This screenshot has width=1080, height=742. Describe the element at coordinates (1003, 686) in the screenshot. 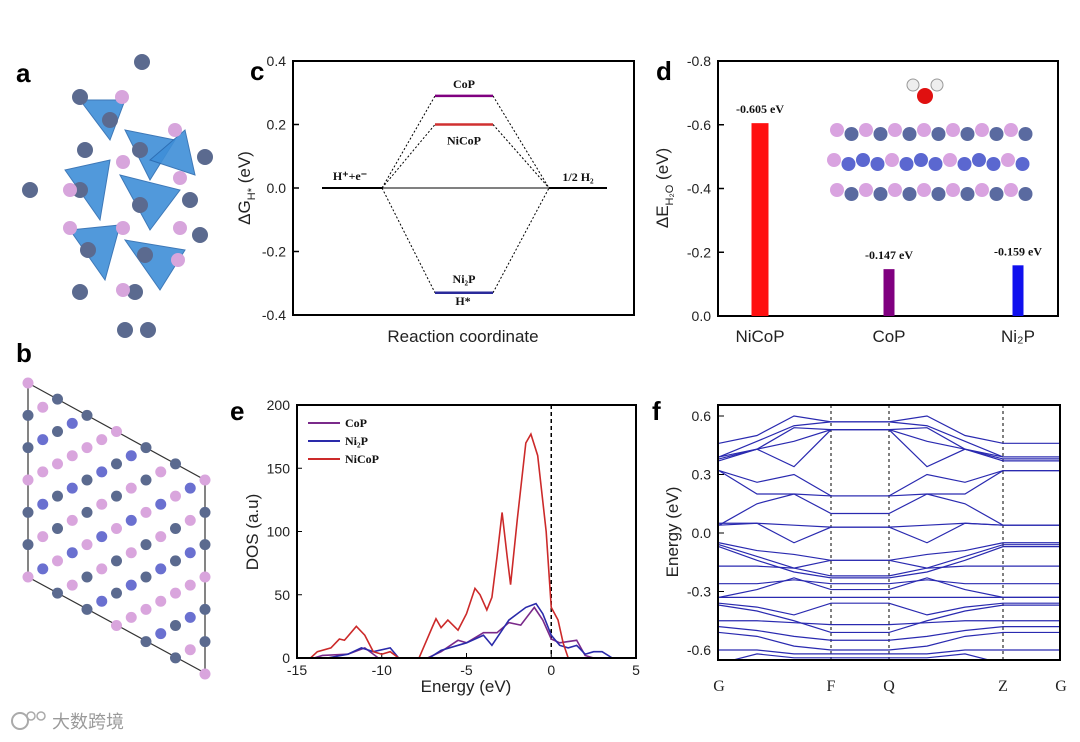

I see `k-point-label: Z` at that location.